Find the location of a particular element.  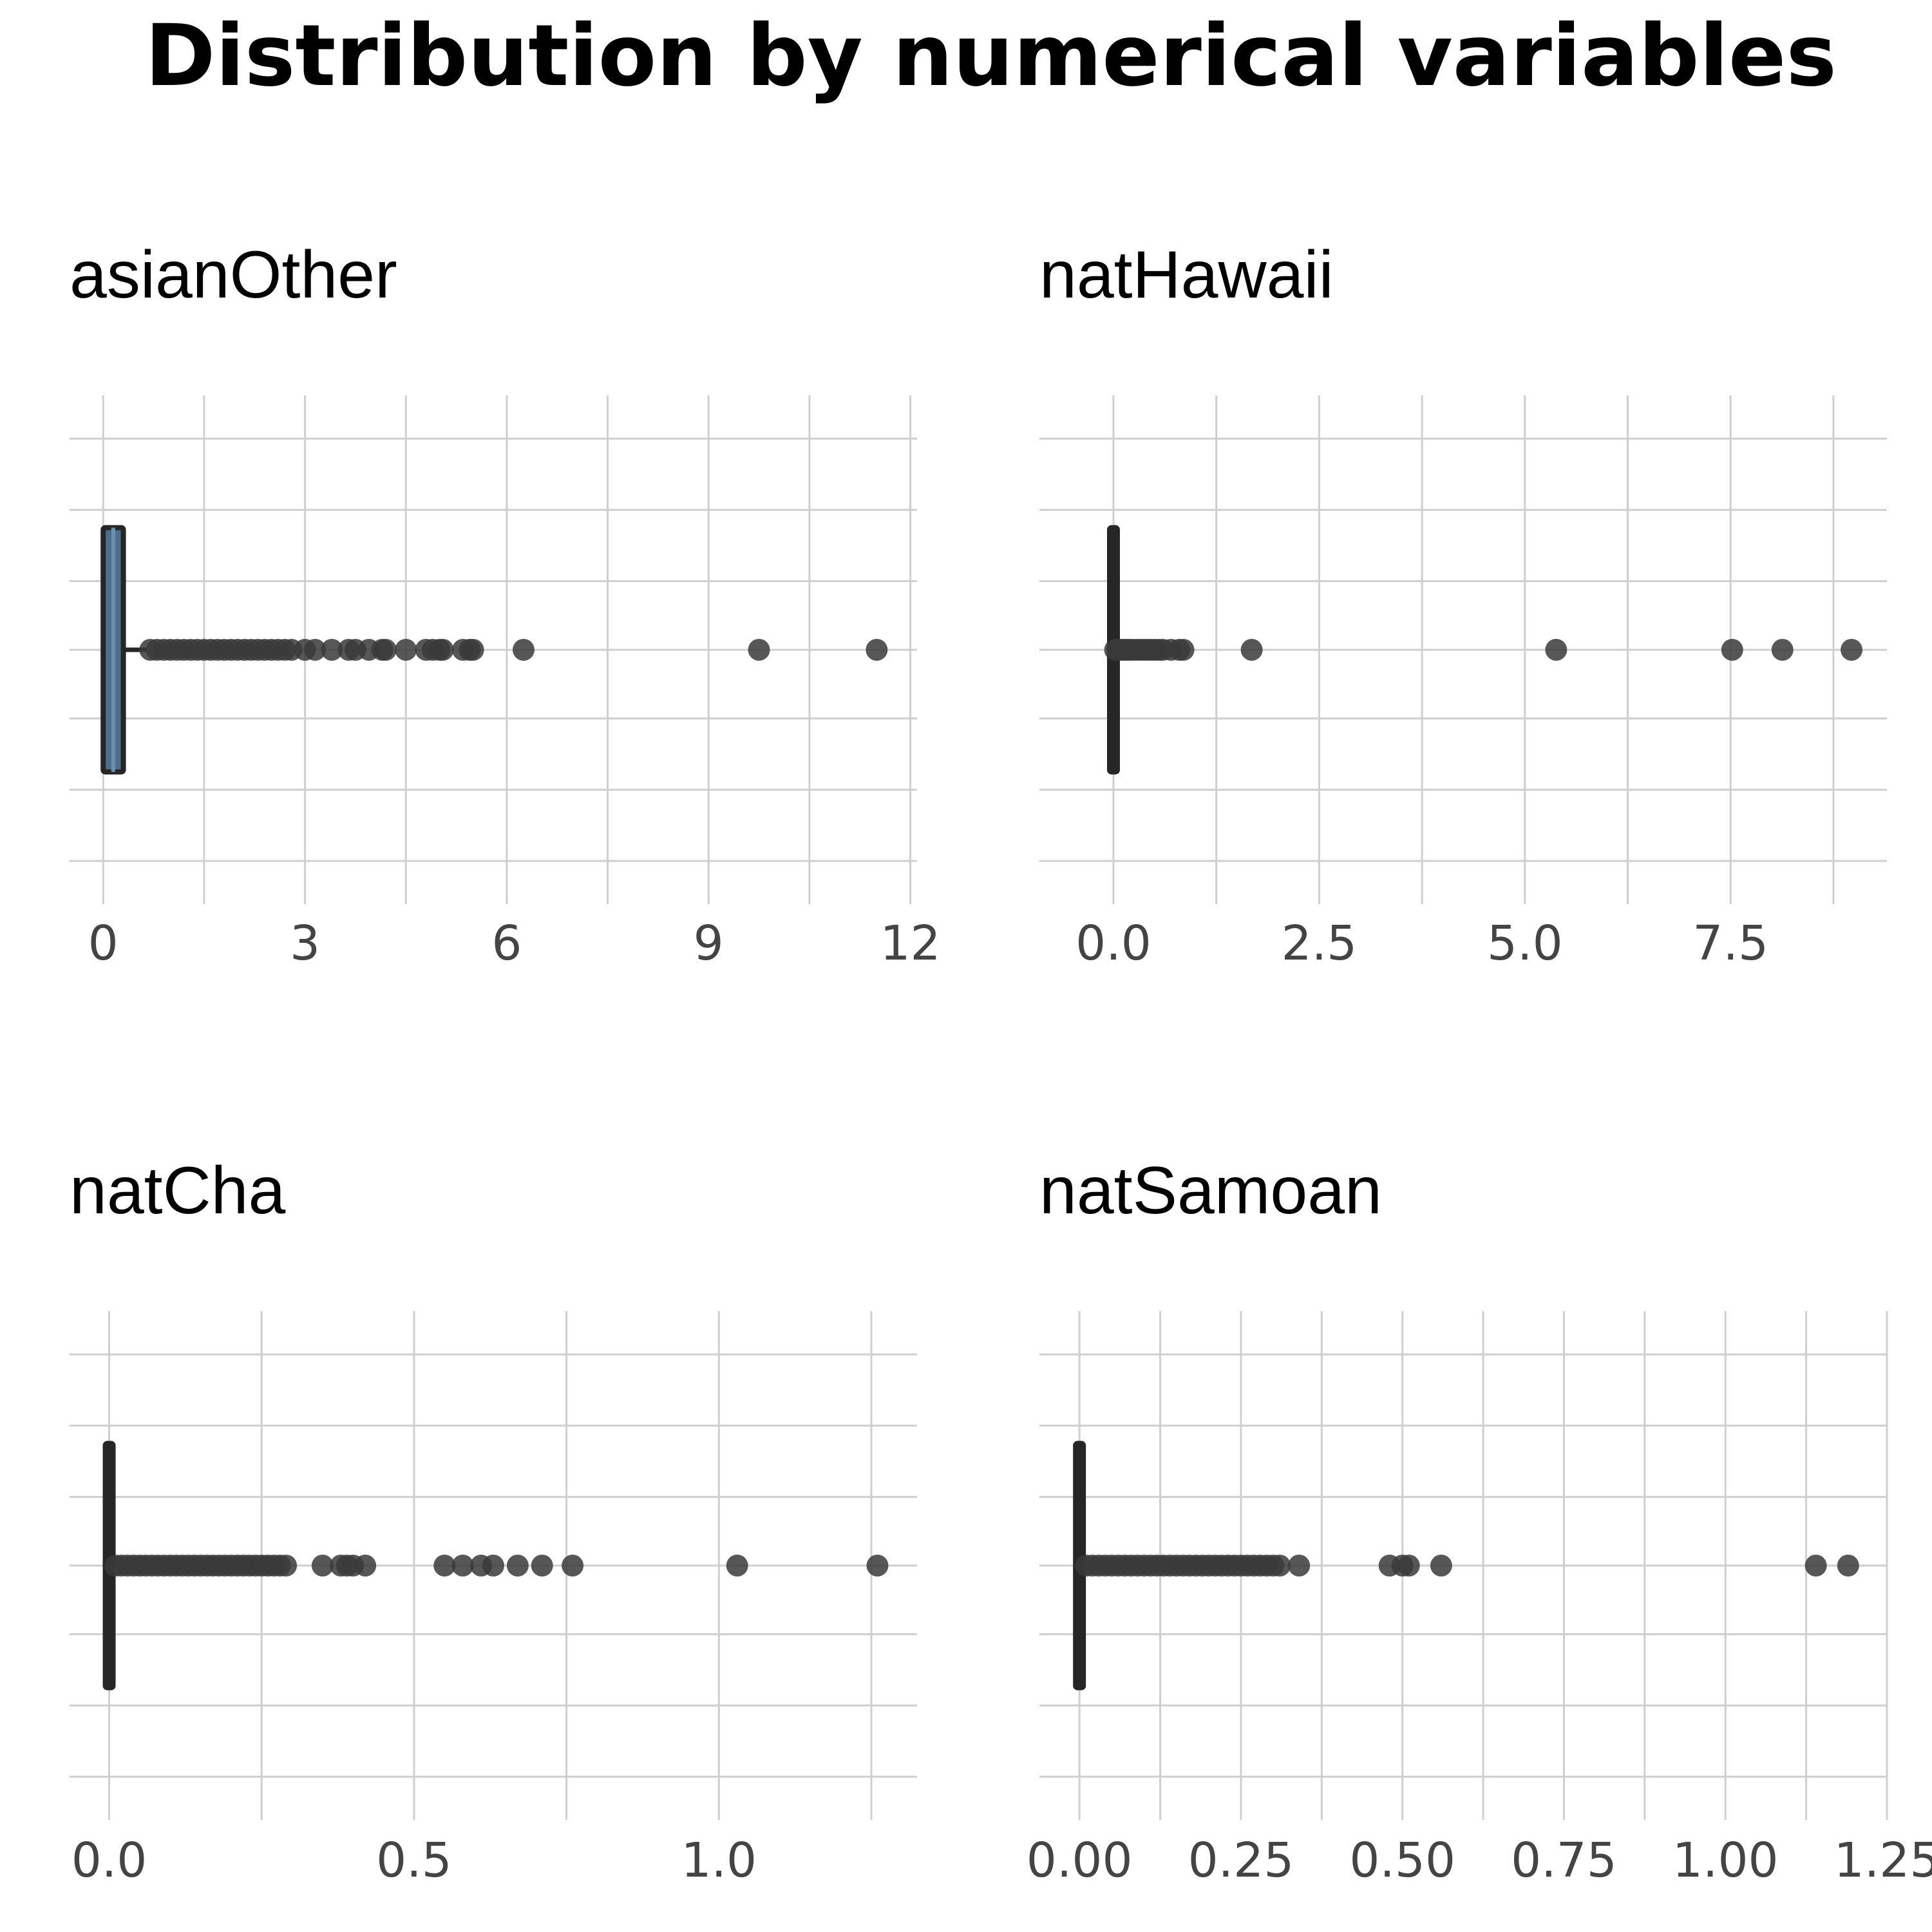

x-tick-label: 0.25 is located at coordinates (1241, 1861).